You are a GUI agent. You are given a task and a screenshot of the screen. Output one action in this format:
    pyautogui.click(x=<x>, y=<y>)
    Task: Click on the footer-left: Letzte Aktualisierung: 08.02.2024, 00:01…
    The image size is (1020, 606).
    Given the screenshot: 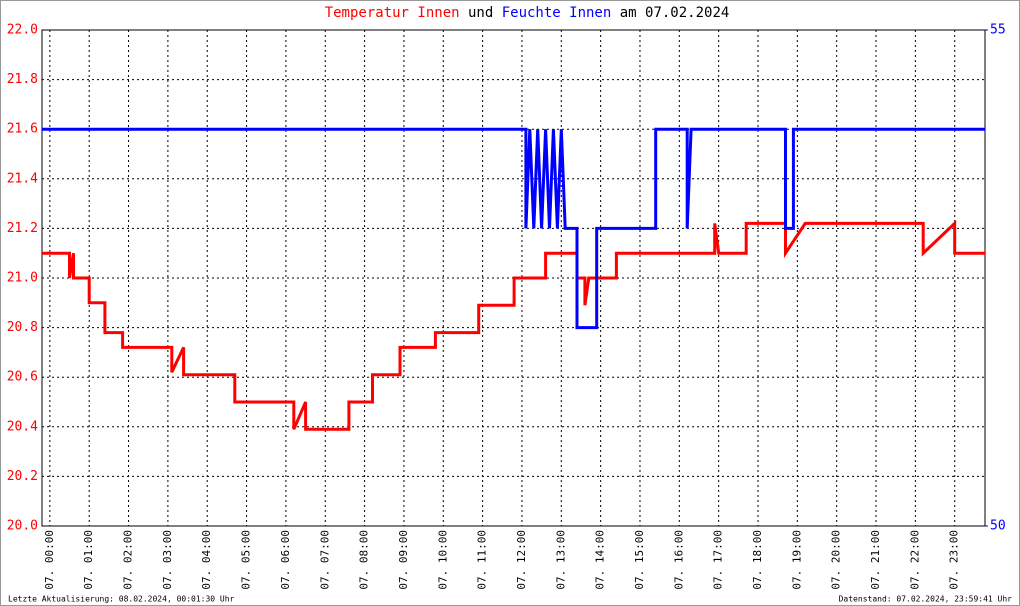 What is the action you would take?
    pyautogui.click(x=121, y=599)
    